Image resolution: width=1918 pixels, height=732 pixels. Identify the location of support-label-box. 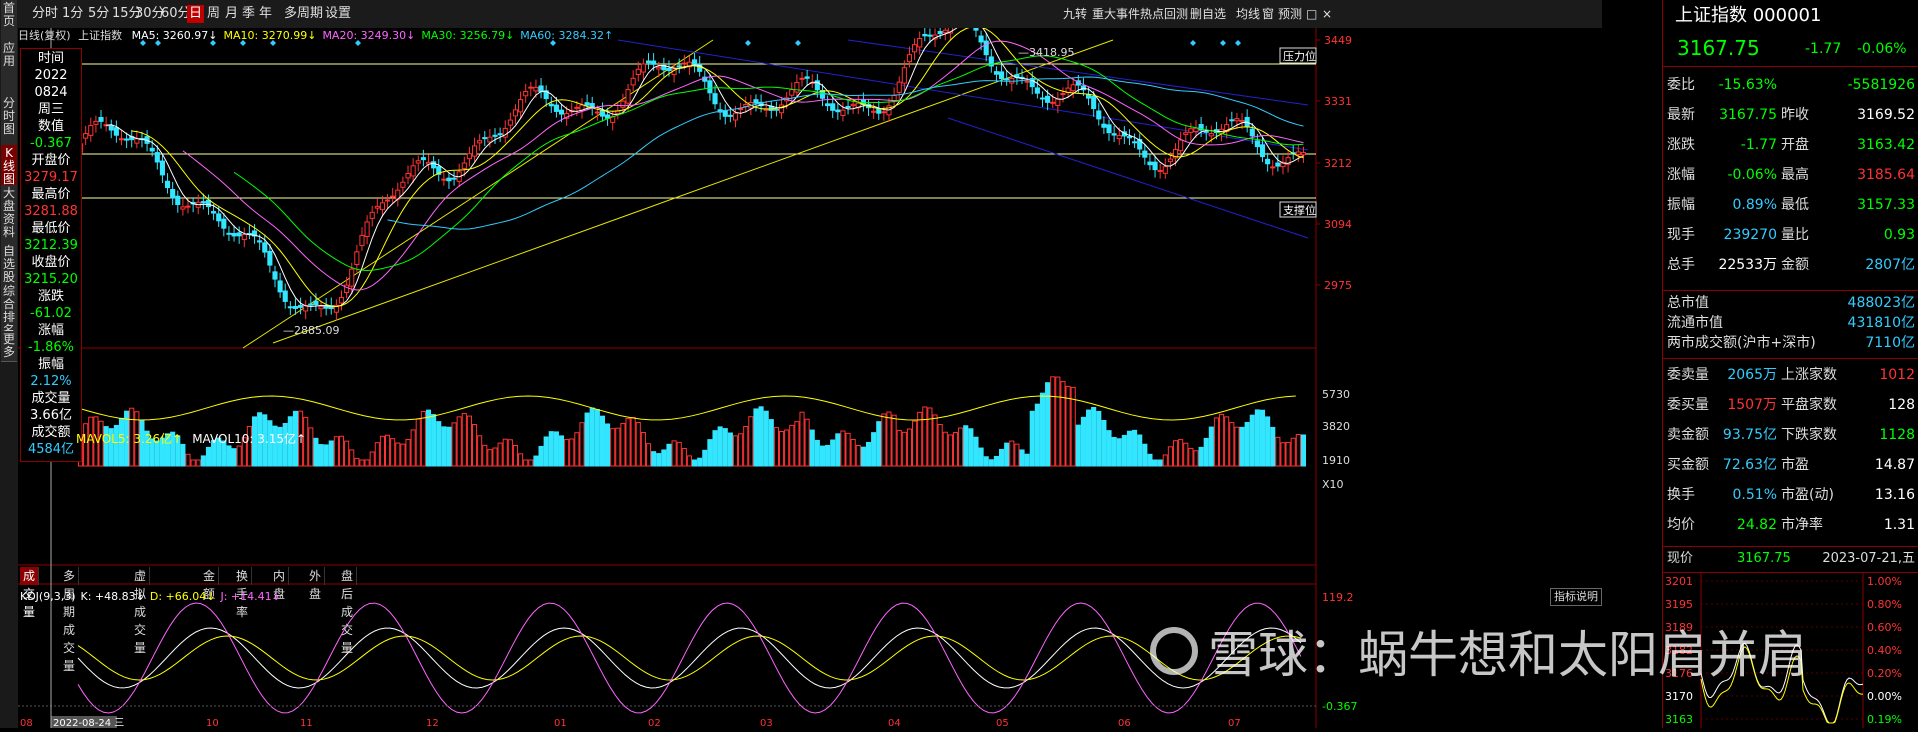
(1298, 209).